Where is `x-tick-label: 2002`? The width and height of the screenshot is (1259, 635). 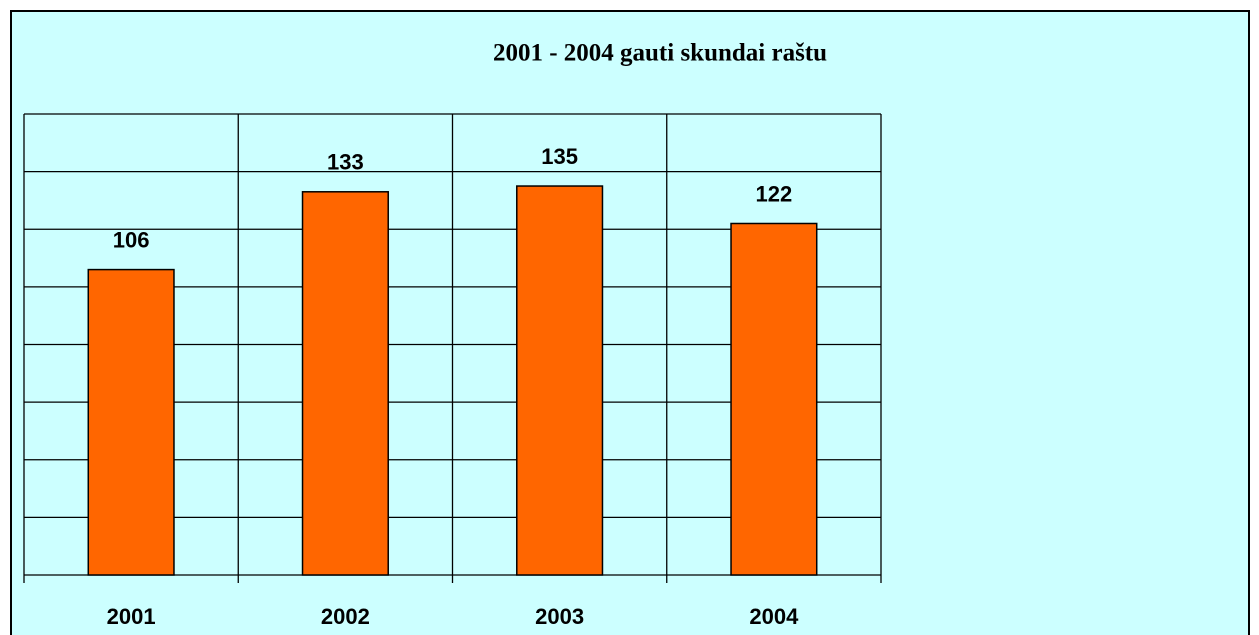 x-tick-label: 2002 is located at coordinates (345, 616).